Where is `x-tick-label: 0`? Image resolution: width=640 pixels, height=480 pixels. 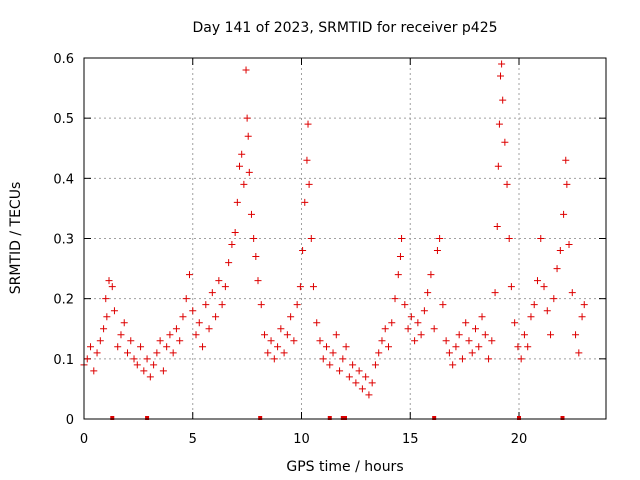
x-tick-label: 0 is located at coordinates (84, 439).